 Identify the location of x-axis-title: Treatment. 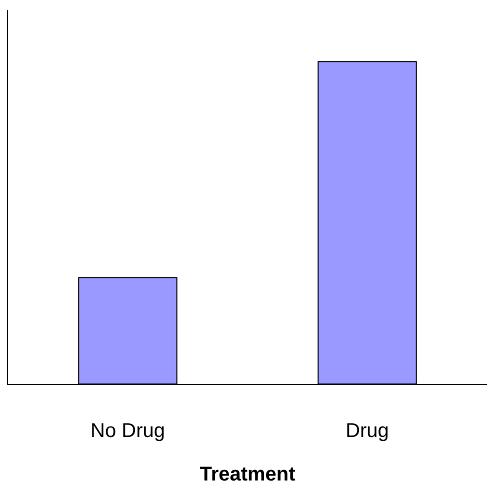
(248, 475).